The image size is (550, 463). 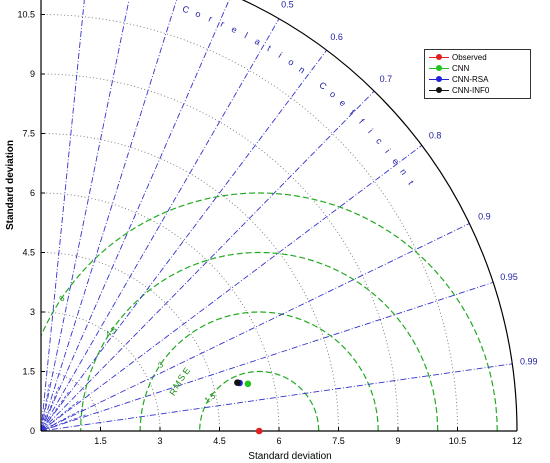 I want to click on y-tick-label: 7.5, so click(x=28, y=134).